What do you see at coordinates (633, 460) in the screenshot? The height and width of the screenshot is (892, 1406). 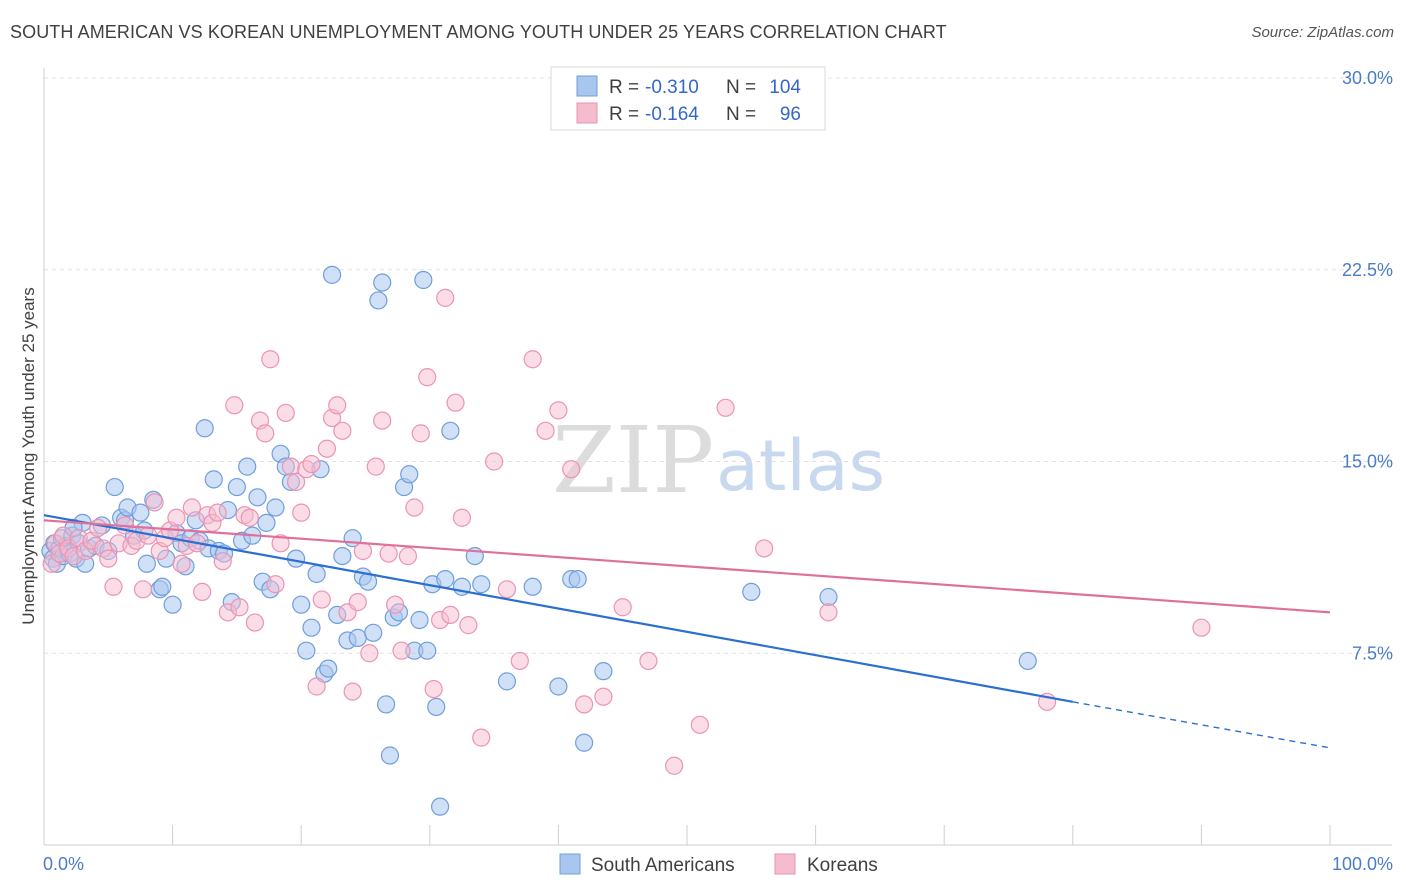 I see `watermark-zip: ZIP` at bounding box center [633, 460].